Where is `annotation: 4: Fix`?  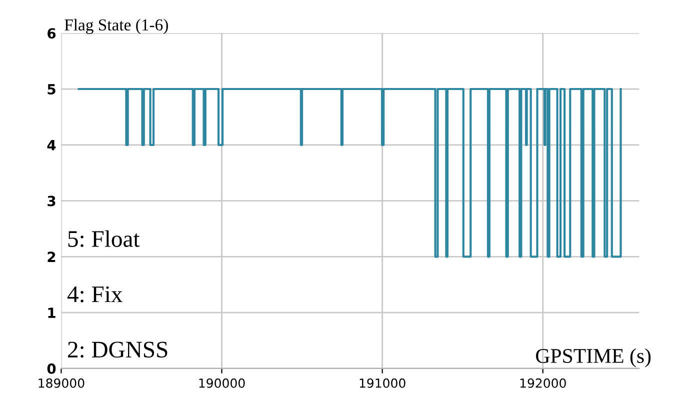
annotation: 4: Fix is located at coordinates (94, 294).